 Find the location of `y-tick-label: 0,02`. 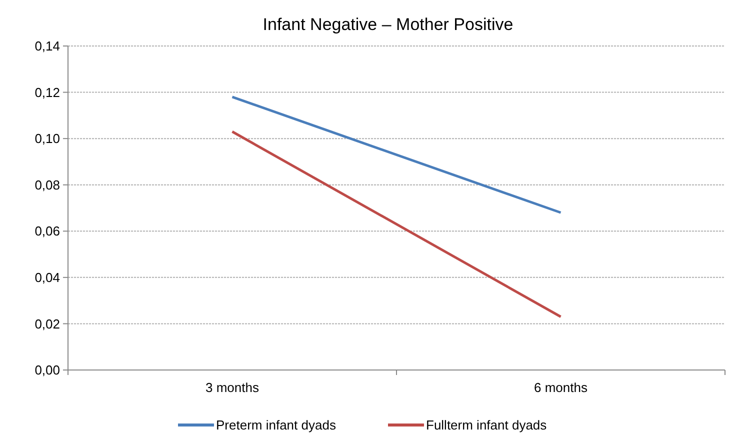

y-tick-label: 0,02 is located at coordinates (47, 324).